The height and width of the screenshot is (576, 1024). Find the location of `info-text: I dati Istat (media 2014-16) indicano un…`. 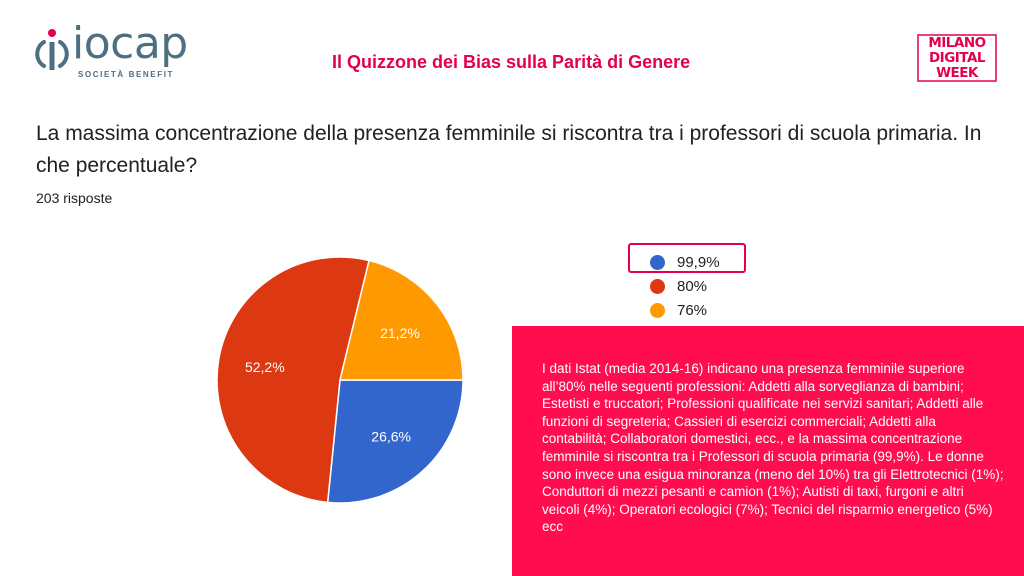

info-text: I dati Istat (media 2014-16) indicano un… is located at coordinates (773, 448).